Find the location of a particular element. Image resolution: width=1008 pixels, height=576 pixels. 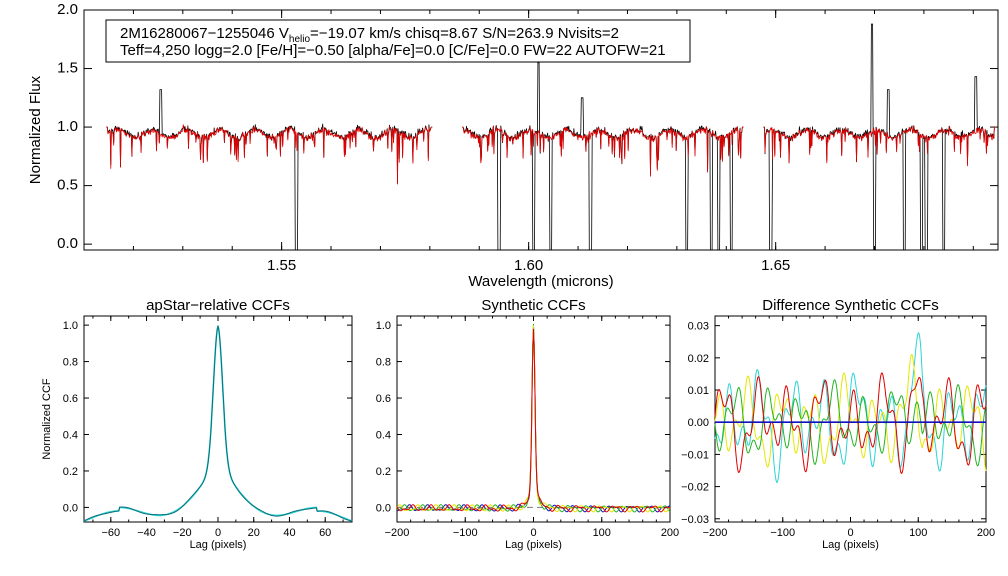

spectrum-ytick-label: 1.5 is located at coordinates (67, 68).